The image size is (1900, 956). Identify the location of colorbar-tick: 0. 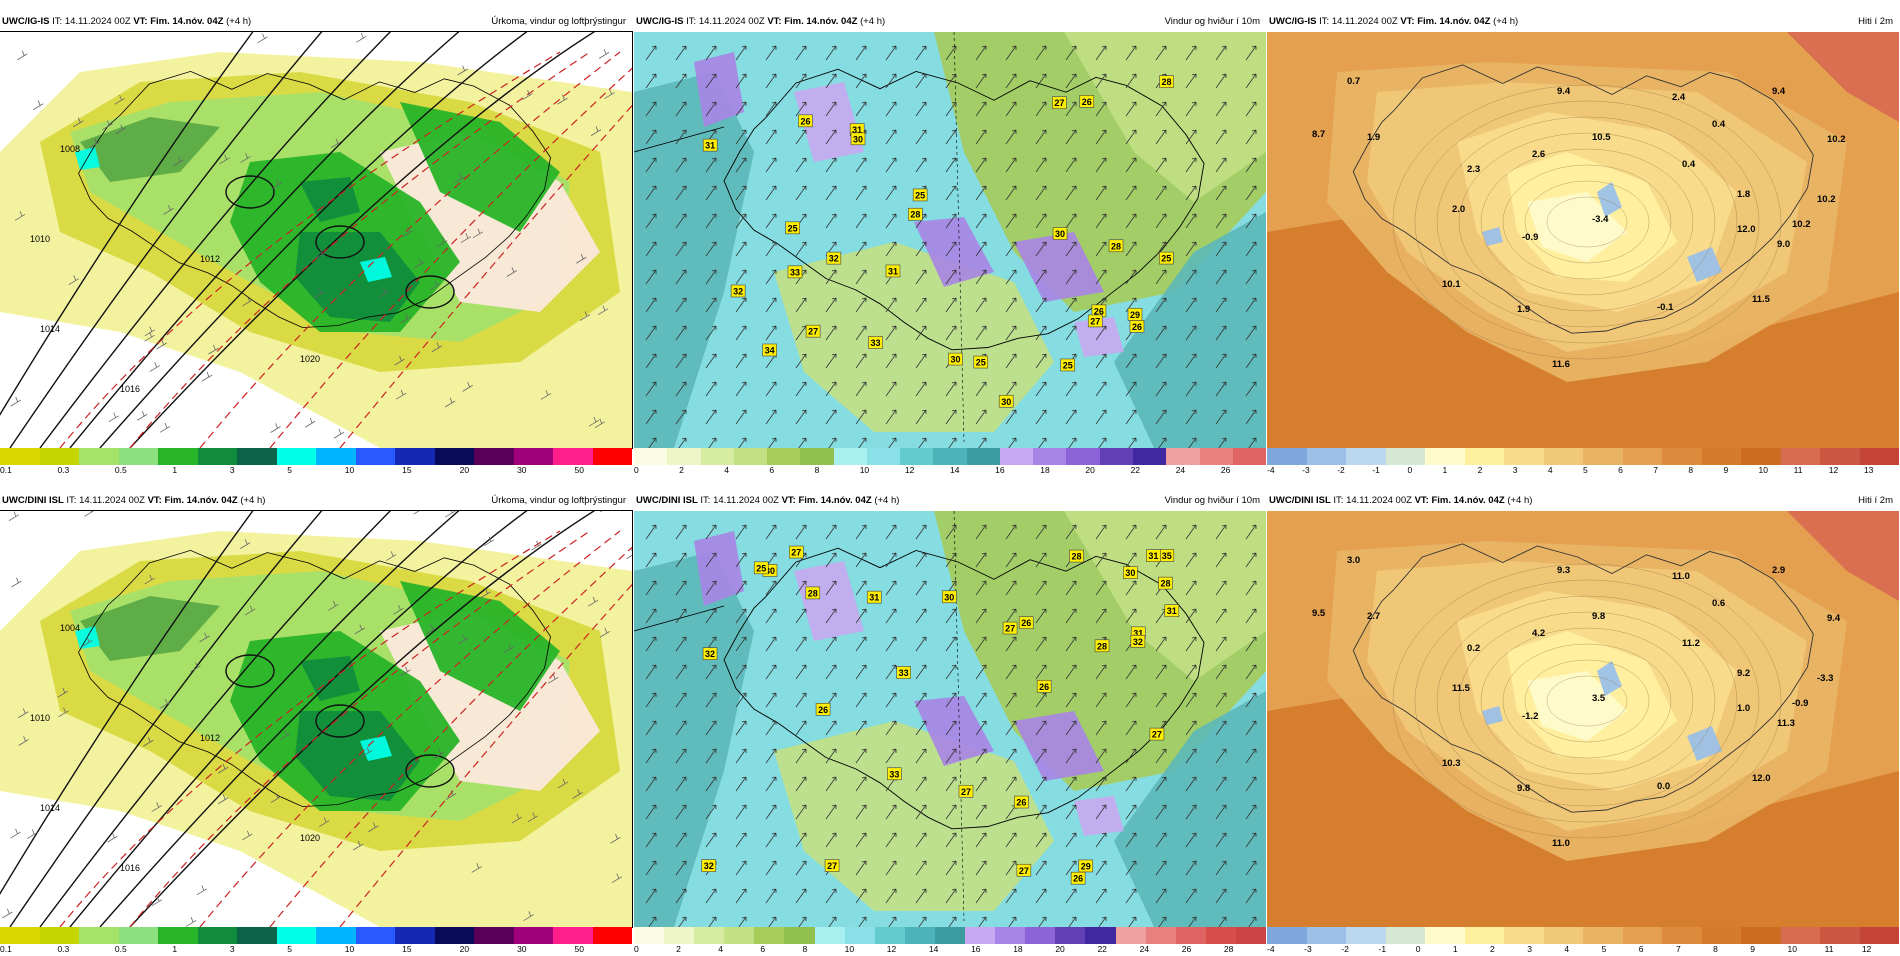
(636, 949).